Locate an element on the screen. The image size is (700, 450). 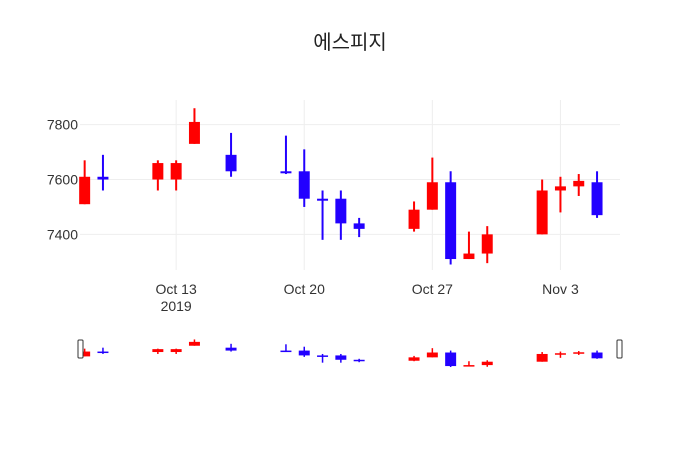
range-slider-candles is located at coordinates (341, 353).